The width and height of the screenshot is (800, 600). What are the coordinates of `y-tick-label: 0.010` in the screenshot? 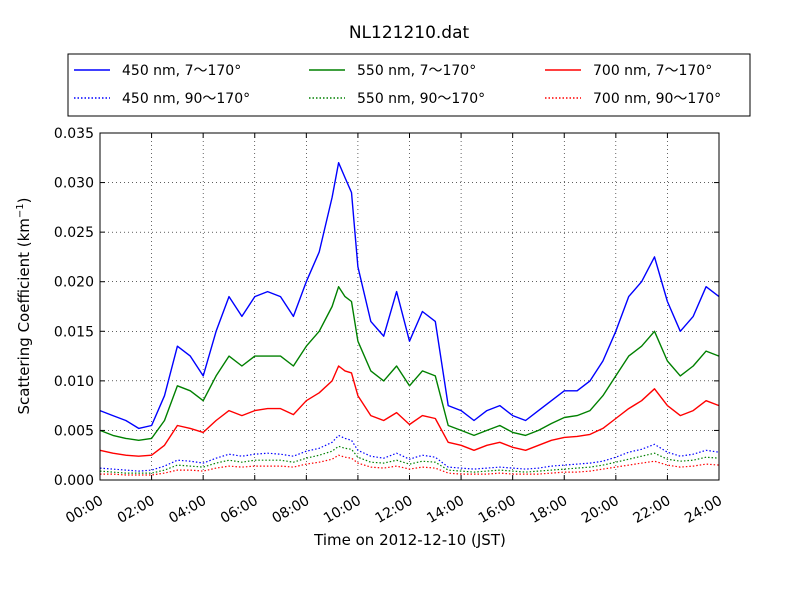 It's located at (74, 382).